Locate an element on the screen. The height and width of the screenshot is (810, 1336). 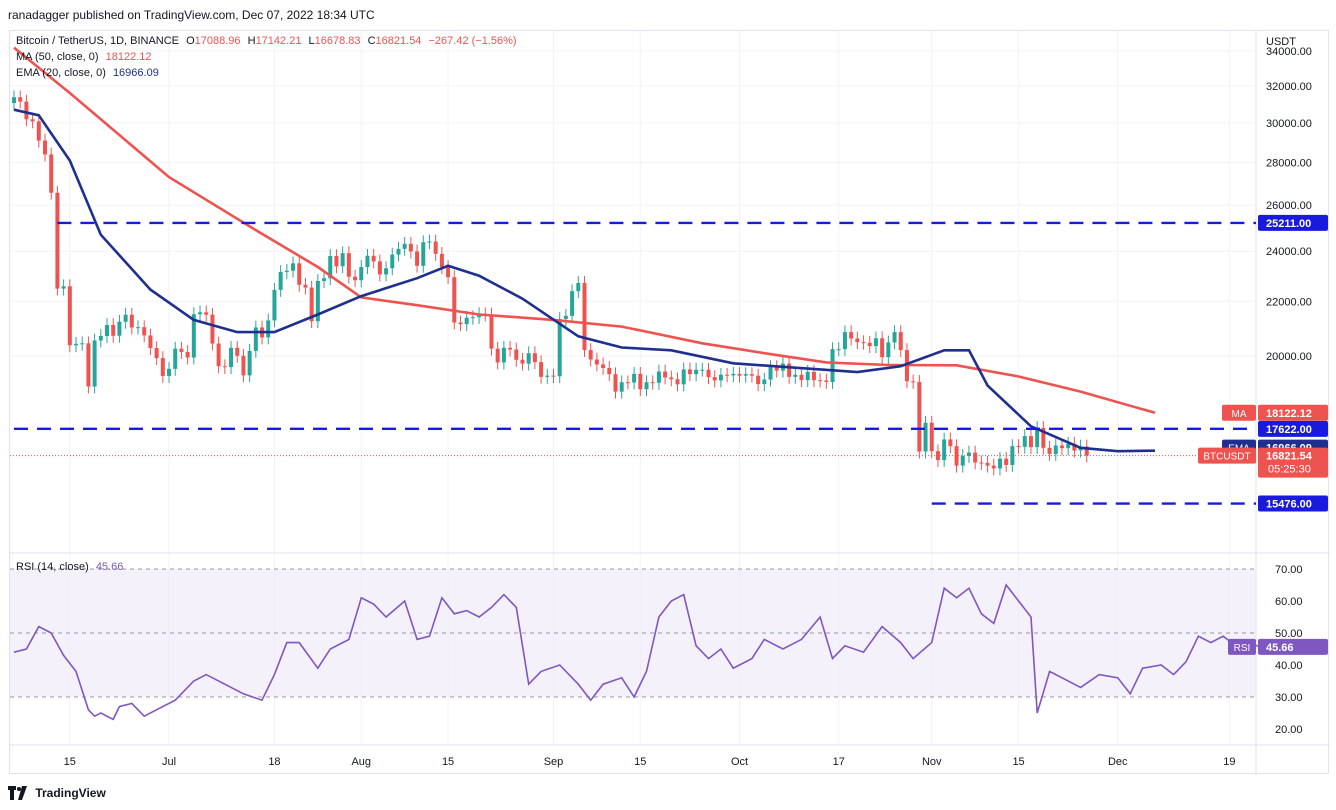
time-tick-label: Oct is located at coordinates (739, 762).